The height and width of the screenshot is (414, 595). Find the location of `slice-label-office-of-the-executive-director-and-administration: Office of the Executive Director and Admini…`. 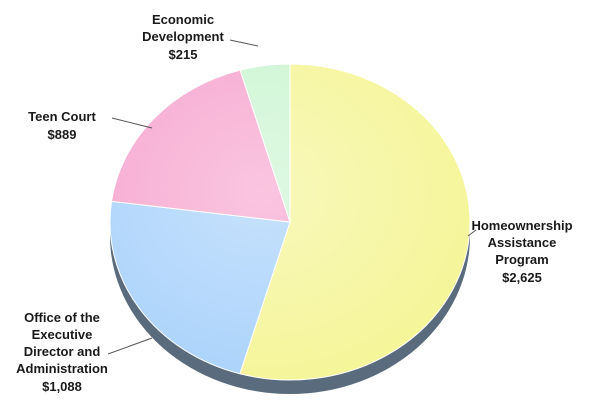

slice-label-office-of-the-executive-director-and-administration: Office of the Executive Director and Admini… is located at coordinates (62, 352).